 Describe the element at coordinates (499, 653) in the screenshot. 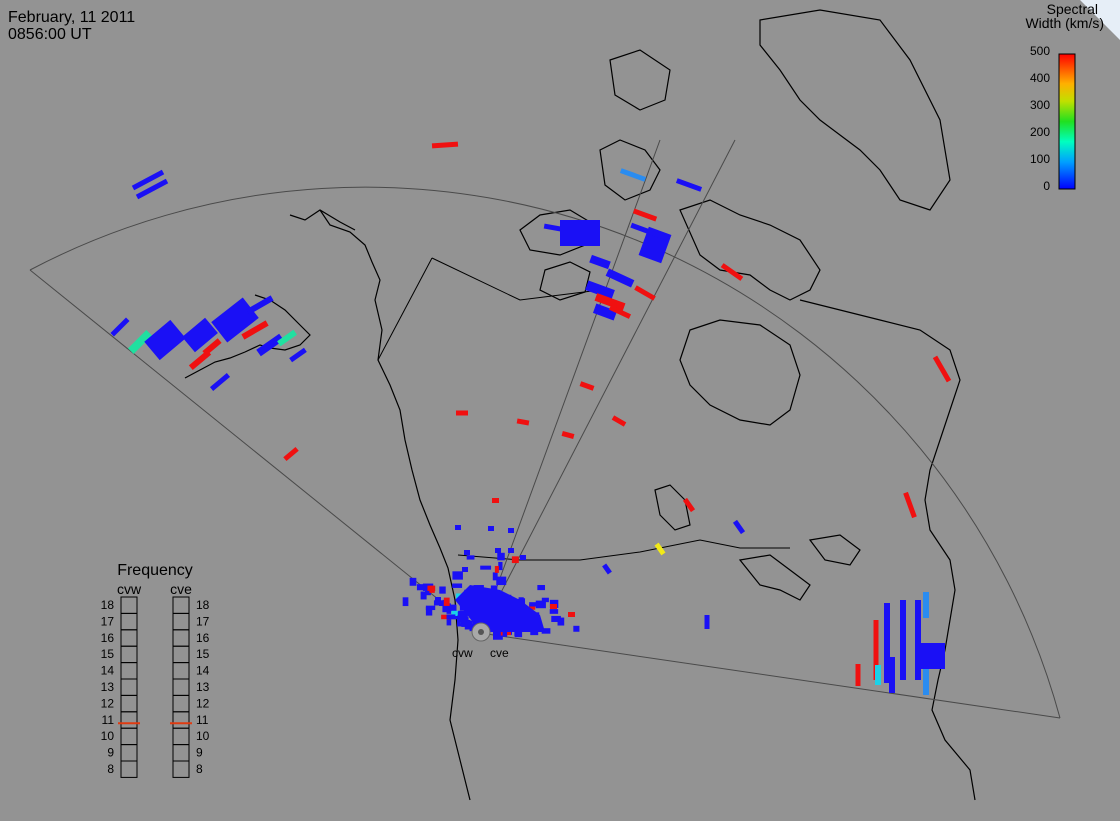

I see `radar-label-cve: cve` at that location.